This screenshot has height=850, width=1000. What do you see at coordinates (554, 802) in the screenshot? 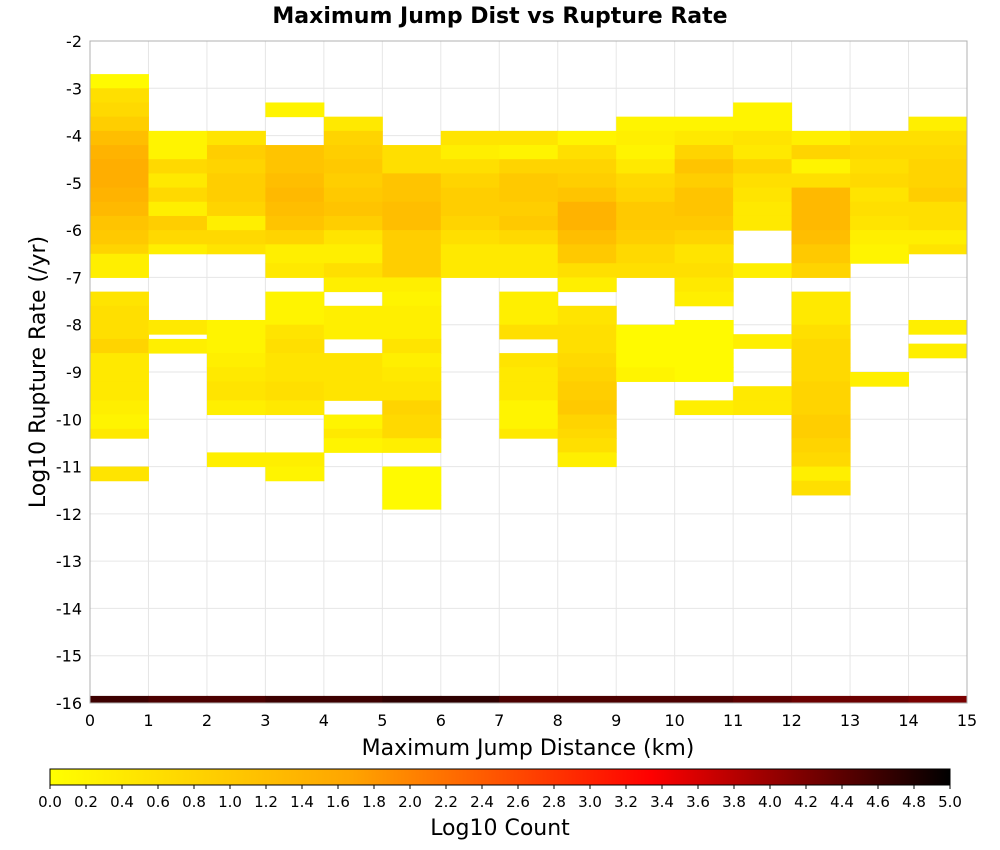
I see `colorbar-tick-label: 2.8` at bounding box center [554, 802].